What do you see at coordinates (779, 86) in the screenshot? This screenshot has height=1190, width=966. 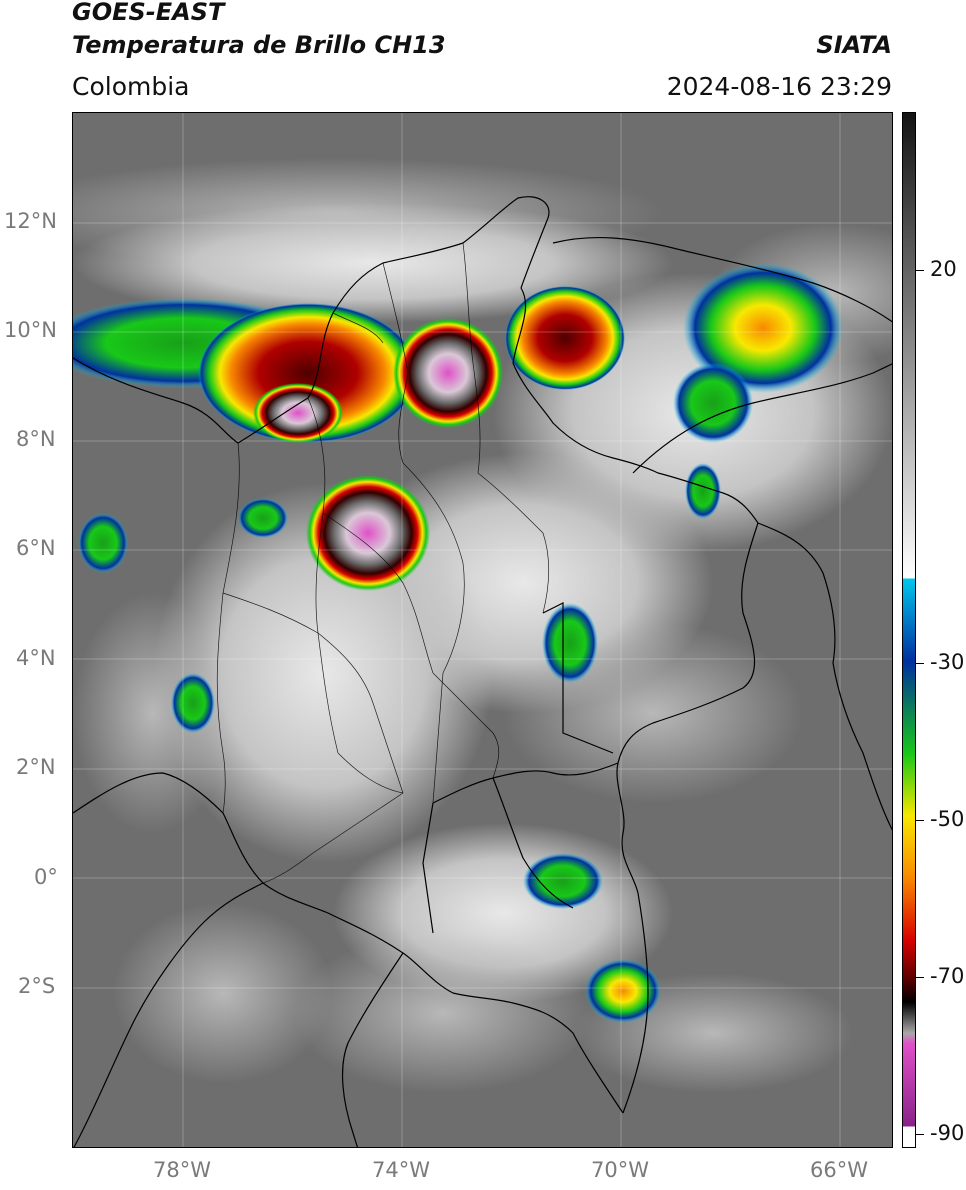 I see `datetime-label: 2024-08-16 23:29` at bounding box center [779, 86].